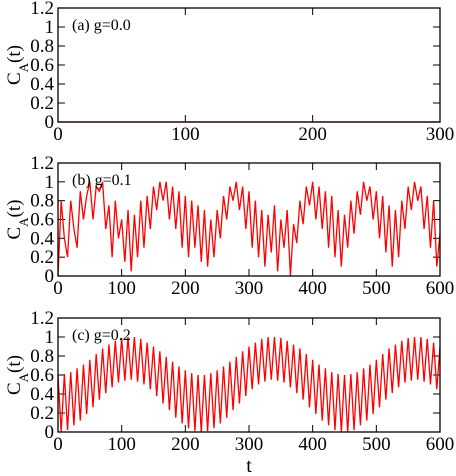 The image size is (456, 476). I want to click on x-axis-label: t, so click(249, 465).